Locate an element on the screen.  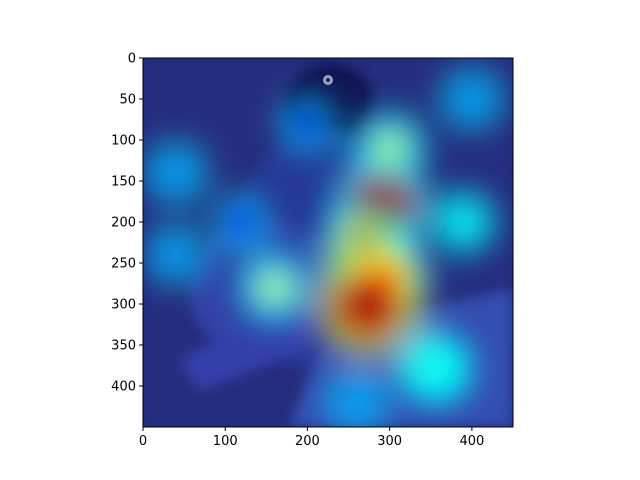
x-tick-label: 300 is located at coordinates (389, 441).